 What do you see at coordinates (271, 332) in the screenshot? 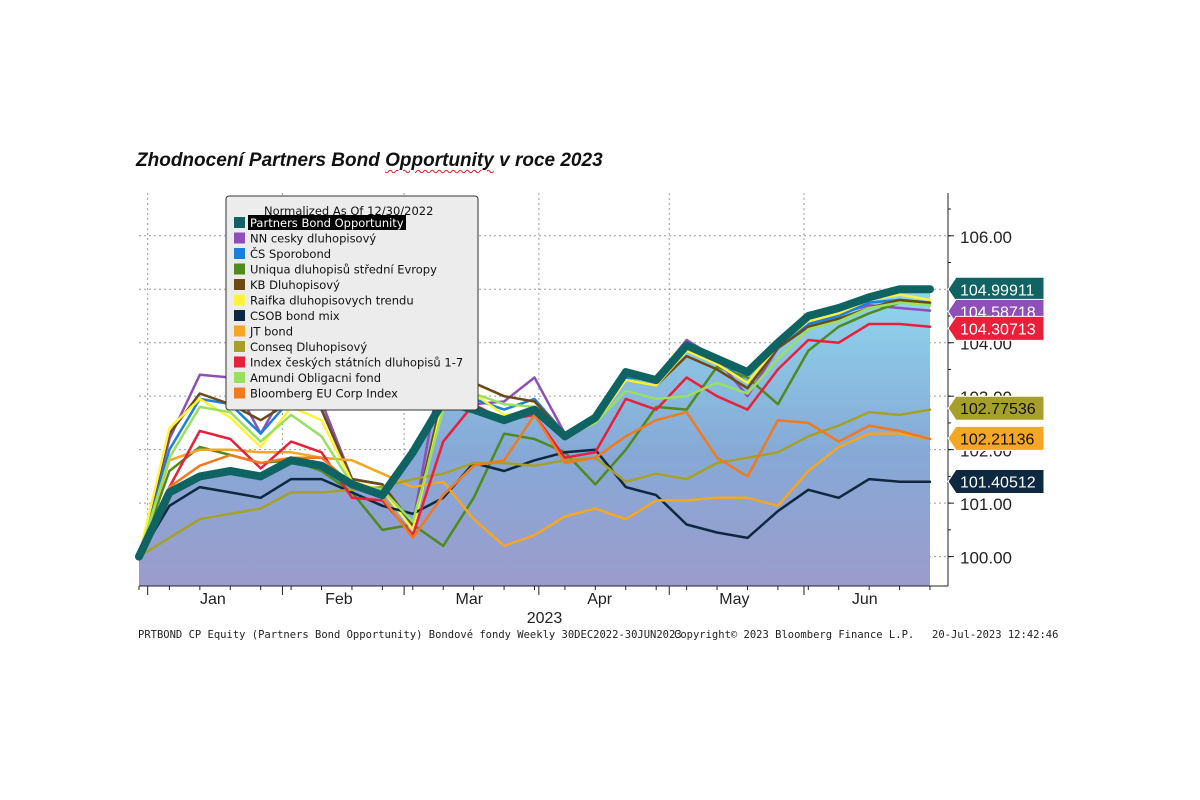
I see `legend-label: JT bond` at bounding box center [271, 332].